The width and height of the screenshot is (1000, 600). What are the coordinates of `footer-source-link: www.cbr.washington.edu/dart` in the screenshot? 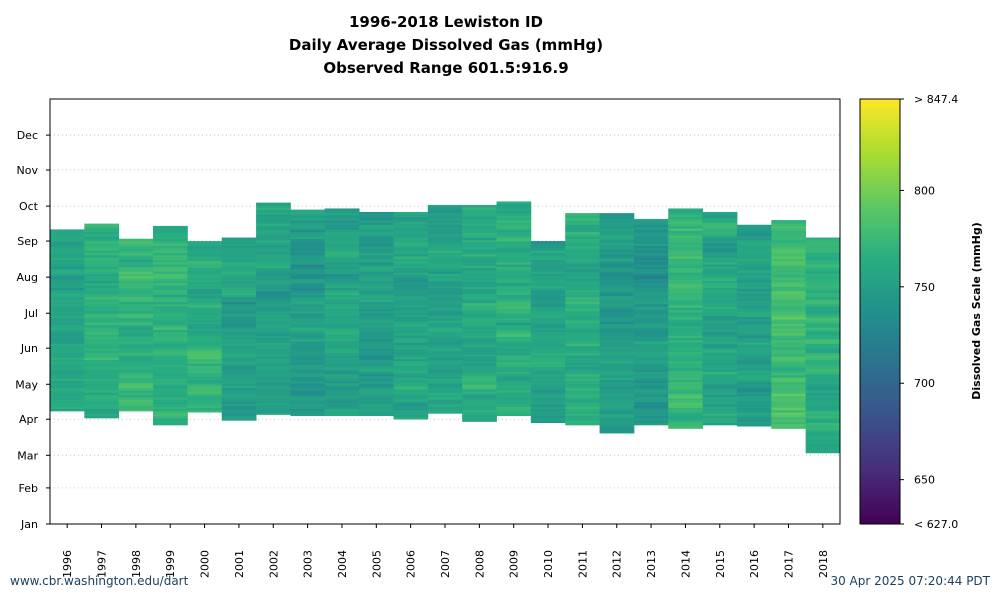 It's located at (99, 581).